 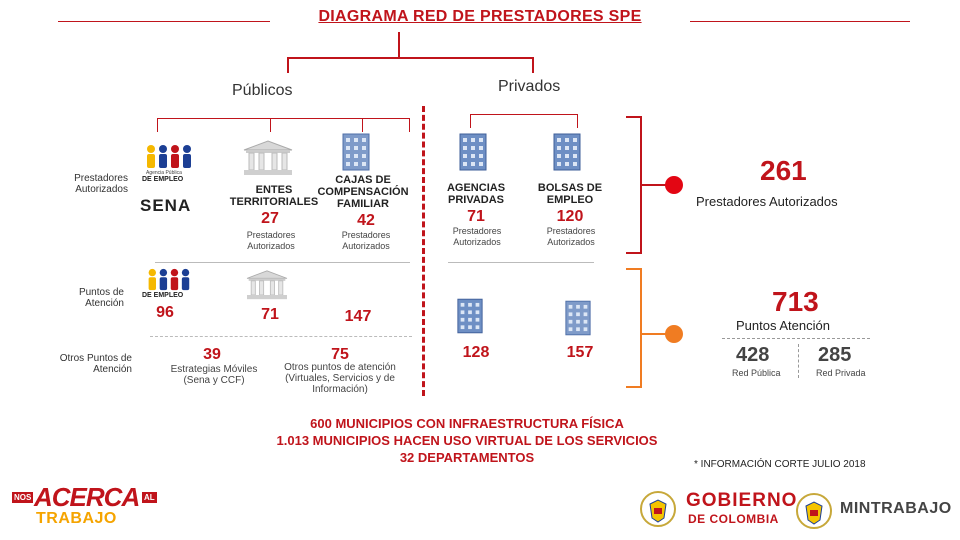 I want to click on page-title: DIAGRAMA RED DE PRESTADORES SPE, so click(x=480, y=16).